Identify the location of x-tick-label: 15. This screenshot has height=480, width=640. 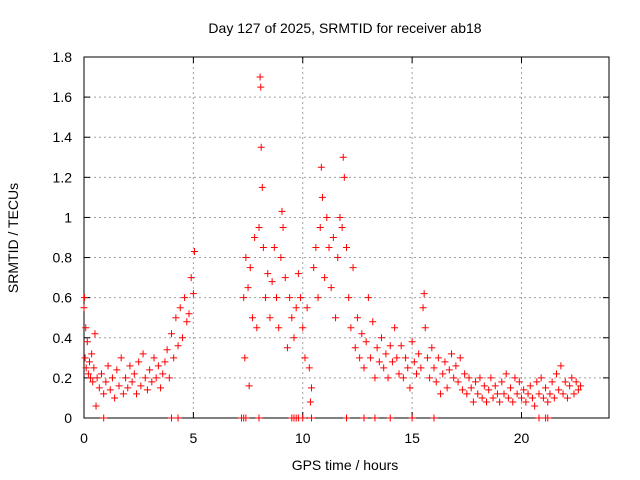
(412, 438).